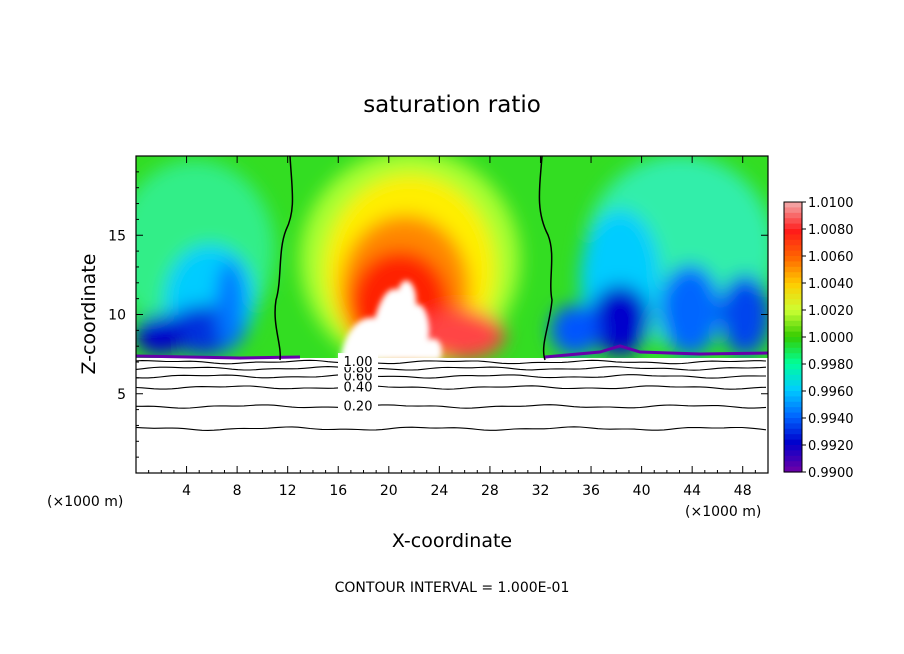  Describe the element at coordinates (89, 314) in the screenshot. I see `y-axis-label: Z-coordinate` at that location.